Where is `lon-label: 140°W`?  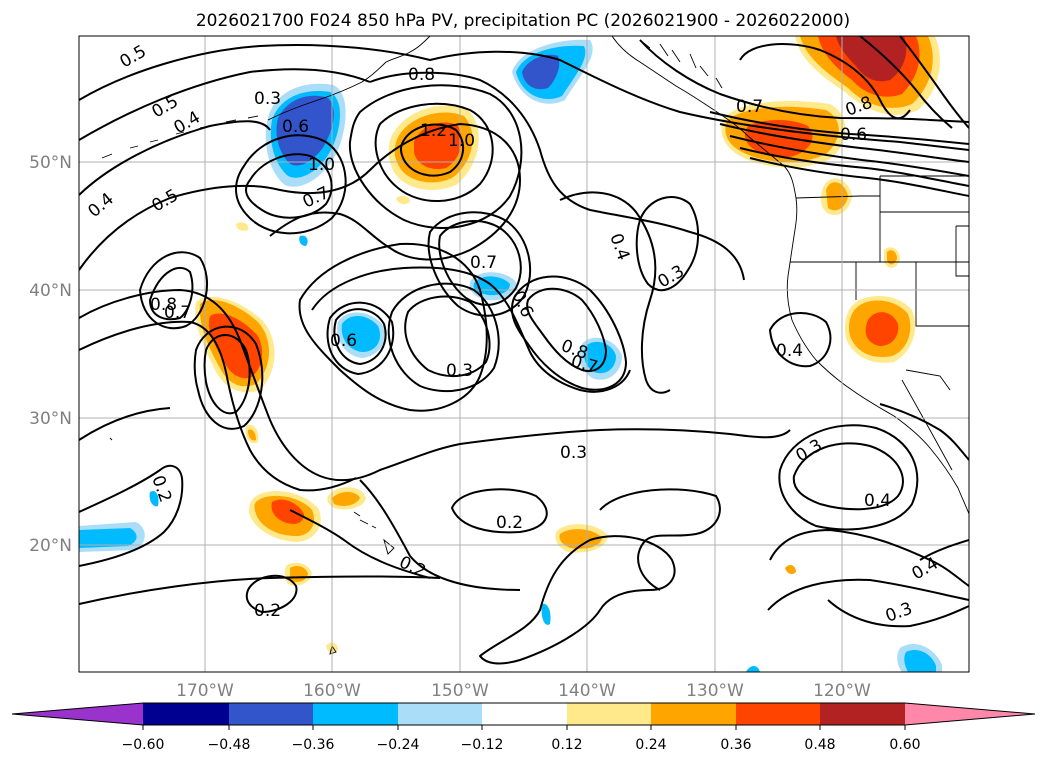 lon-label: 140°W is located at coordinates (587, 691).